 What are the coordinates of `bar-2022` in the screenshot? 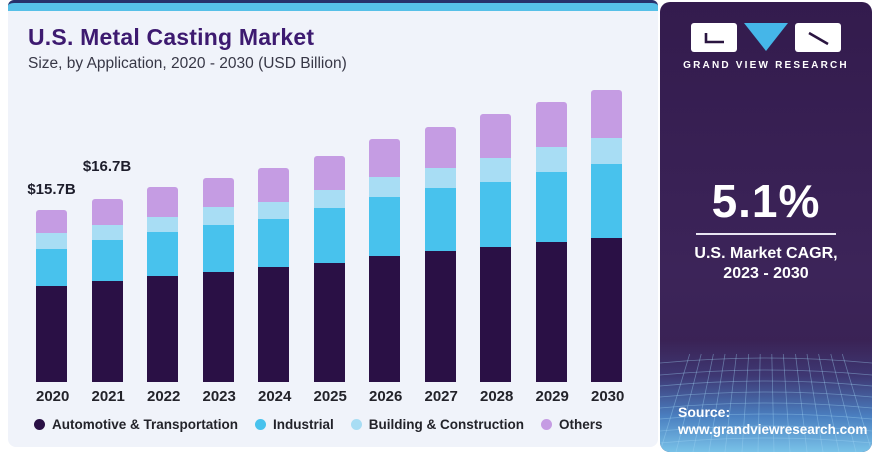 It's located at (162, 284).